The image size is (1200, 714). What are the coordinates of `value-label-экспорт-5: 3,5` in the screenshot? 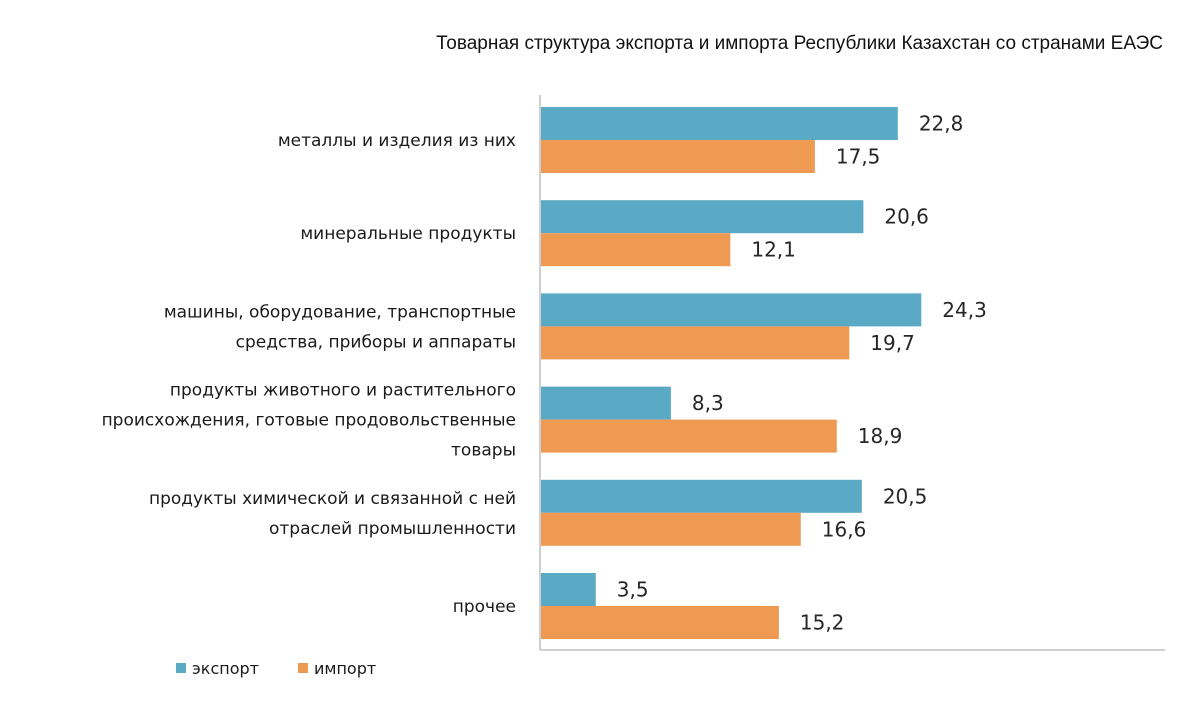 It's located at (633, 590).